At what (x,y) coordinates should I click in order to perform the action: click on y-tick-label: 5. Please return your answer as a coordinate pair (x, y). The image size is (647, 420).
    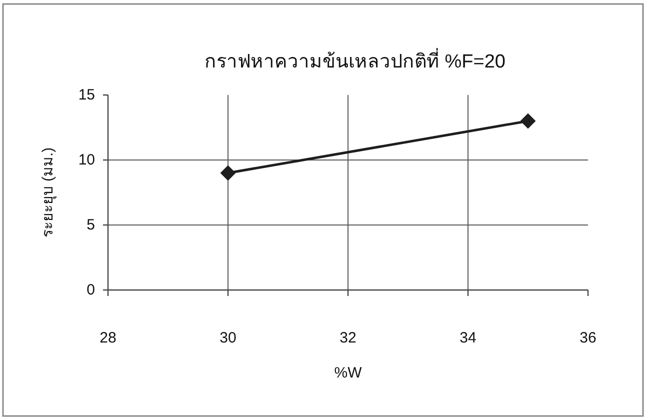
    Looking at the image, I should click on (90, 225).